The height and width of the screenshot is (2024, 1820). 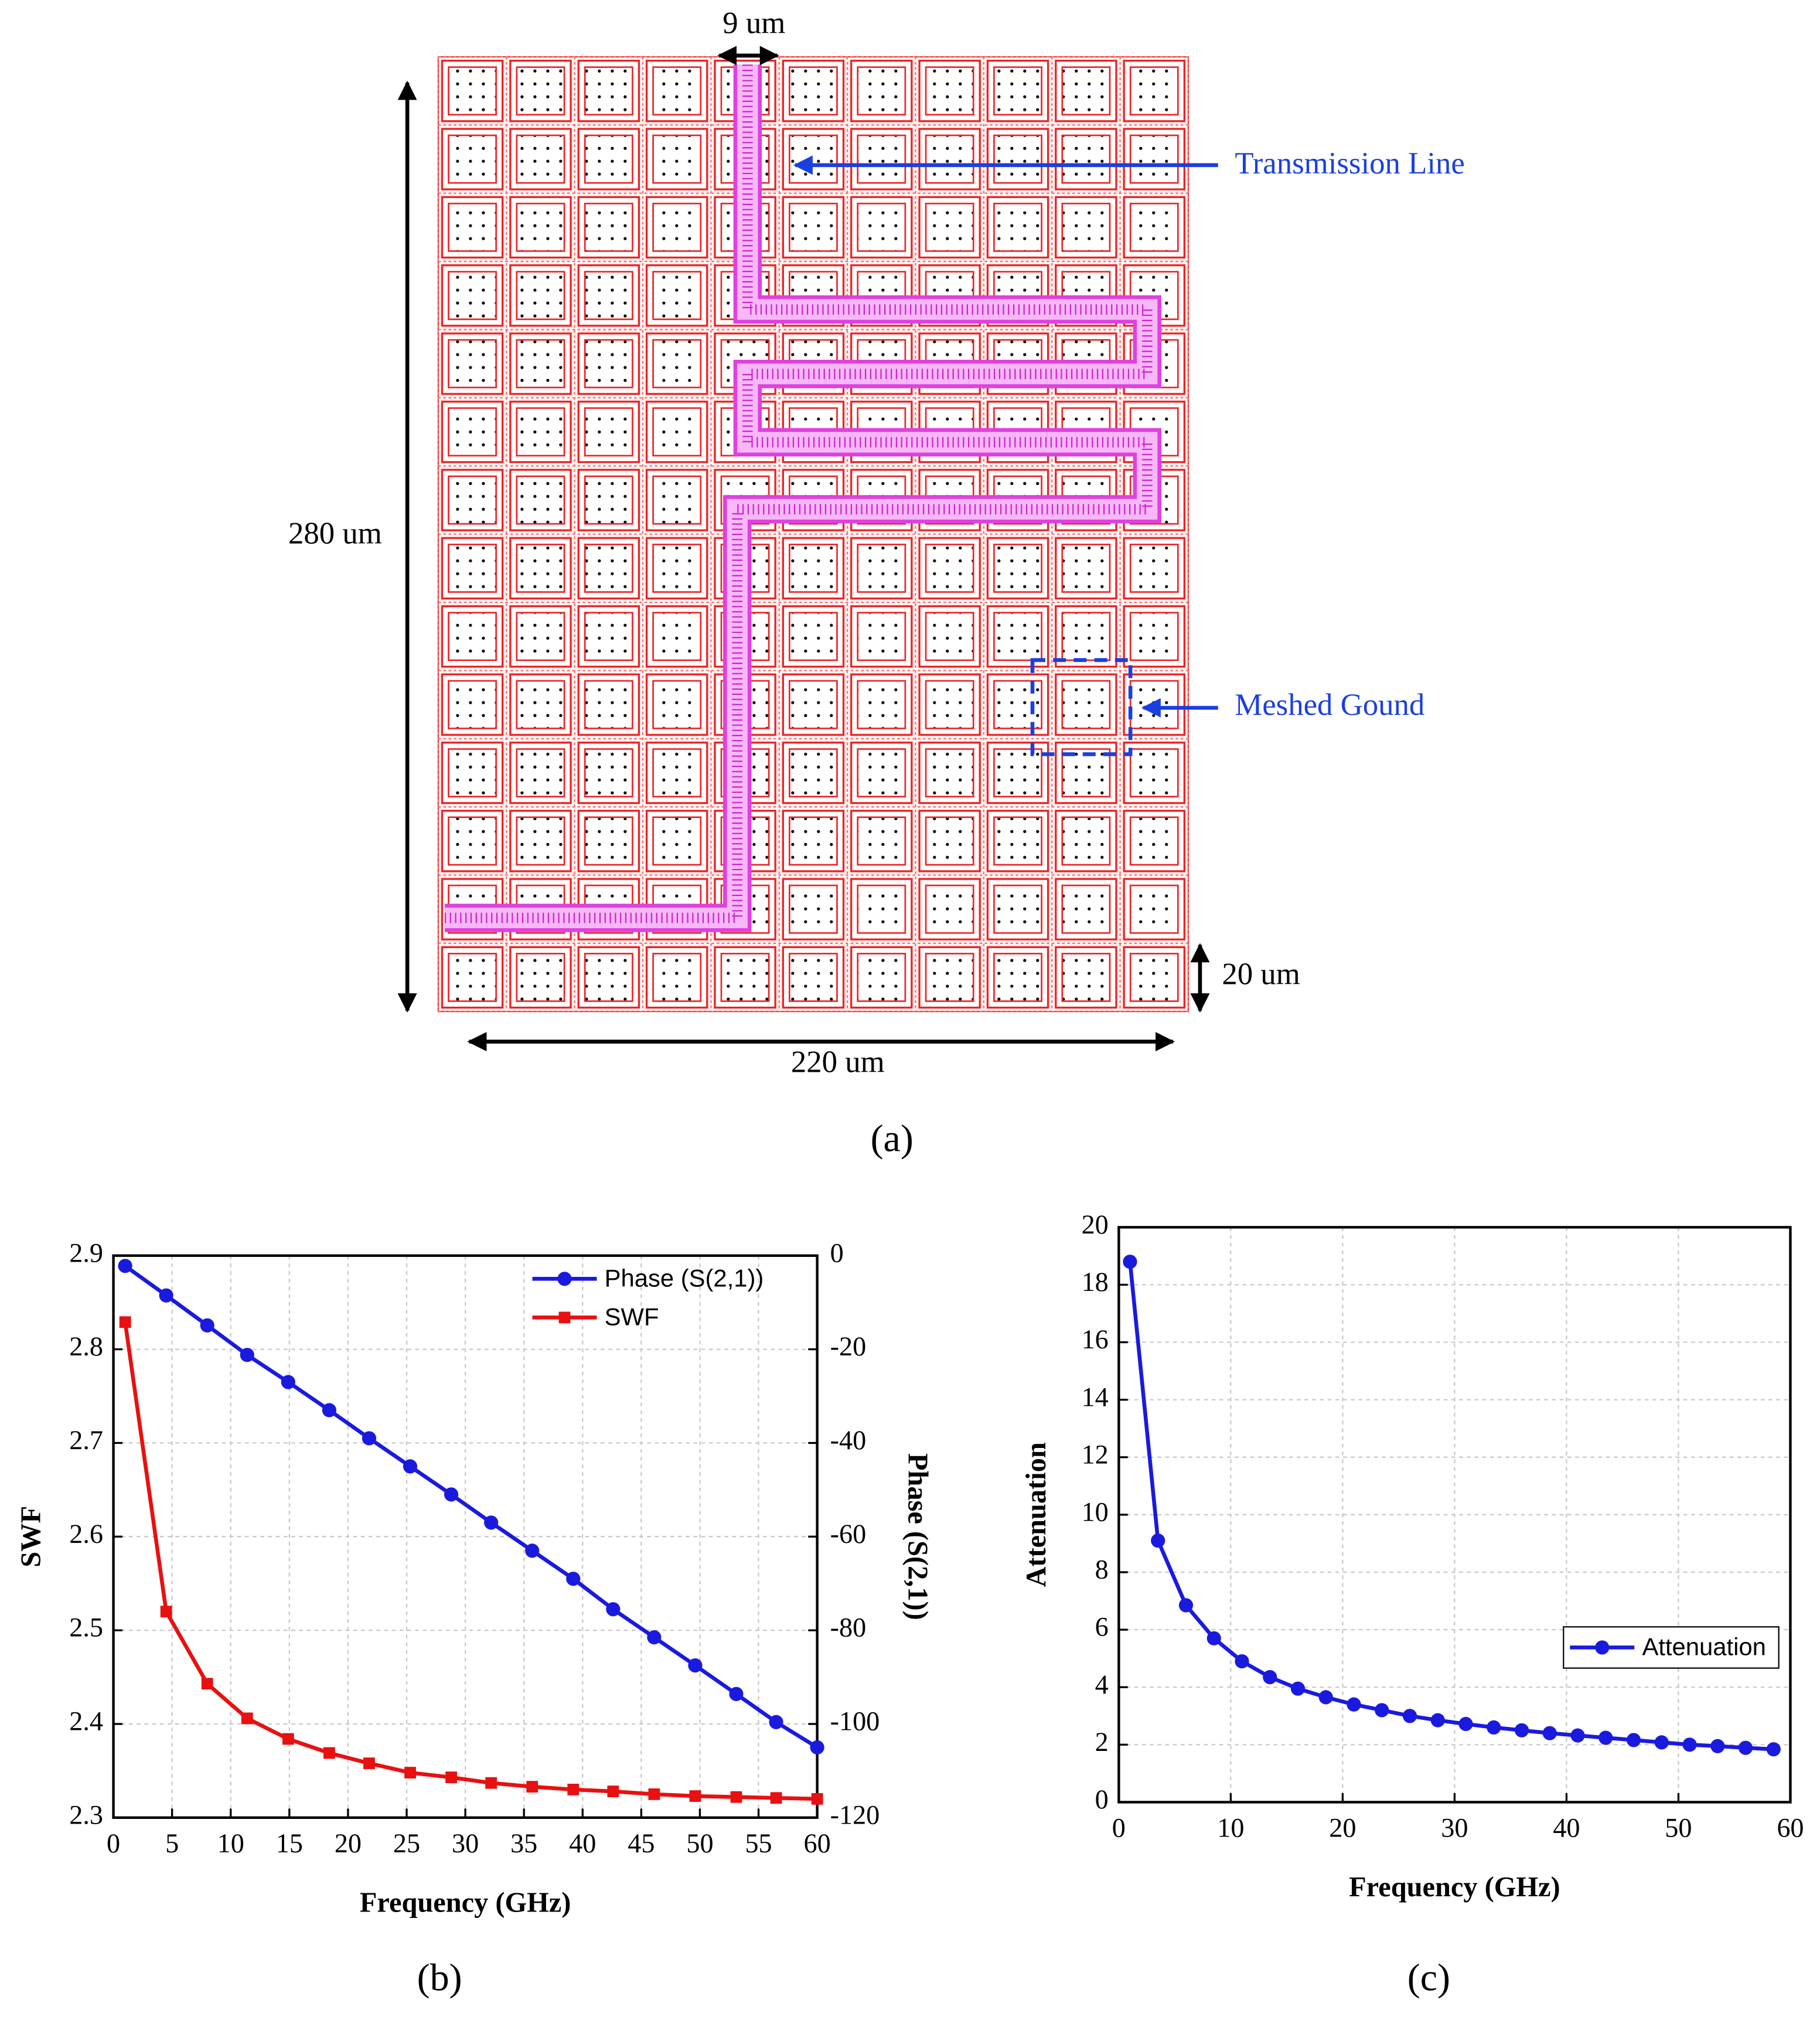 I want to click on legend-label: Attenuation, so click(x=1704, y=1647).